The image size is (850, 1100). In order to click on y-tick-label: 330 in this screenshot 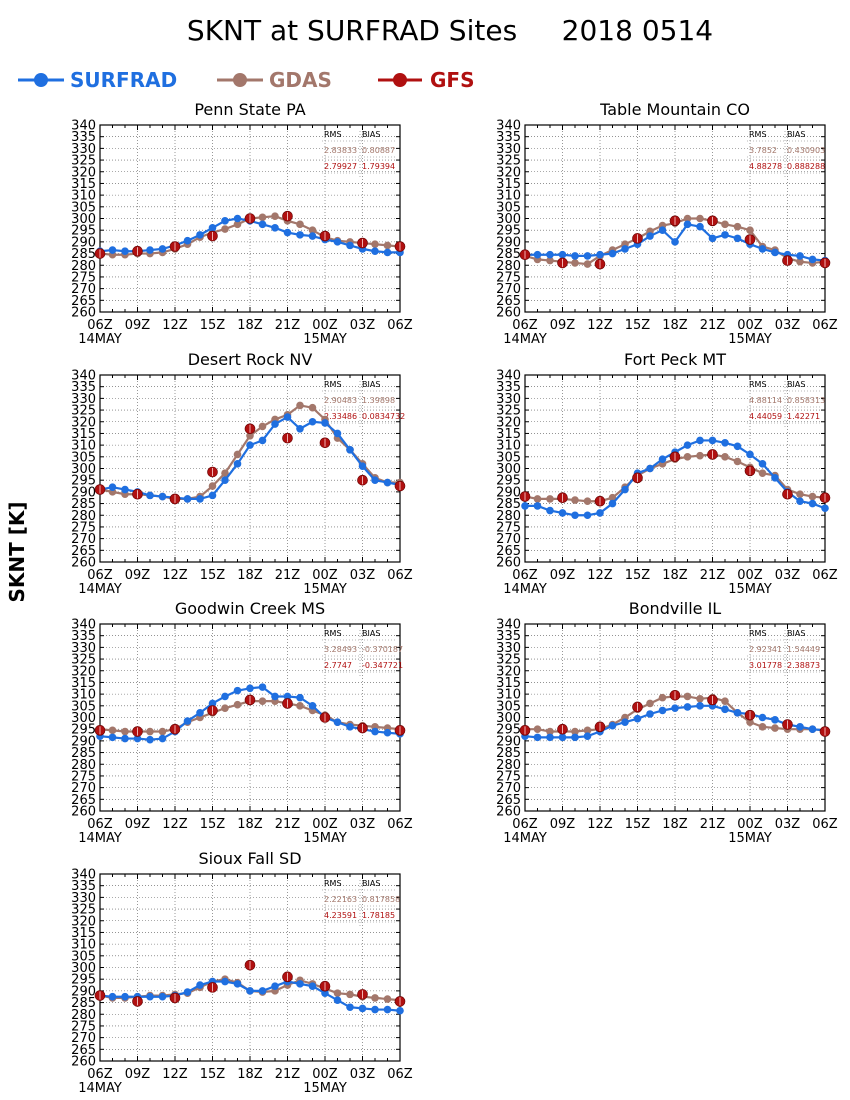, I will do `click(508, 648)`.